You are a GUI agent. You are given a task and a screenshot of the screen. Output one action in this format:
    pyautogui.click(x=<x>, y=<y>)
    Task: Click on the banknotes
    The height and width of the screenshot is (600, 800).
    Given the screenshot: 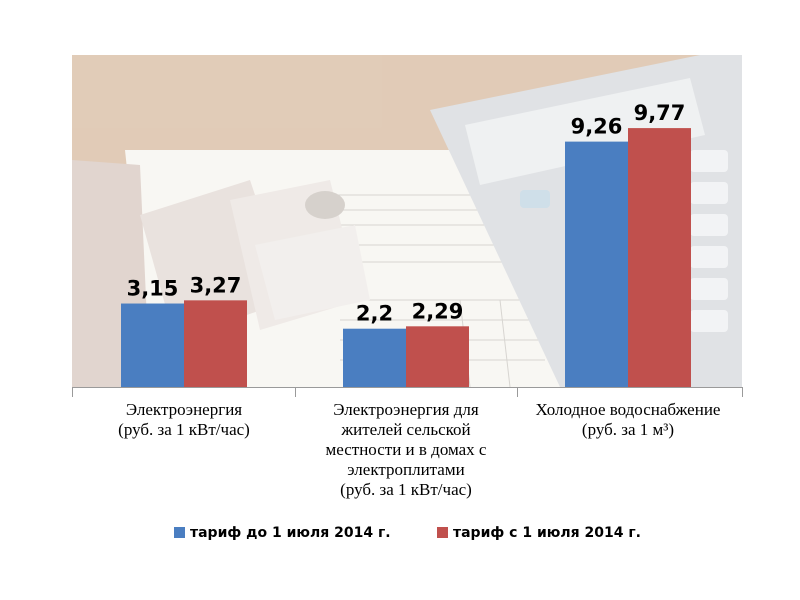 What is the action you would take?
    pyautogui.click(x=221, y=273)
    